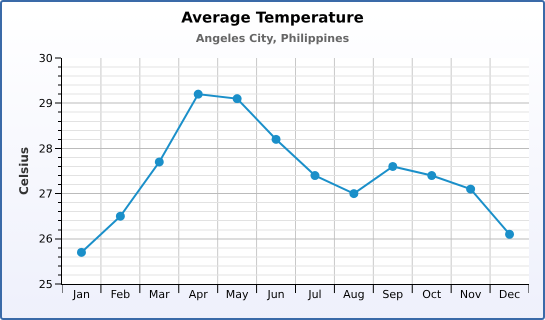 The image size is (545, 320). I want to click on x-tick-label: Feb, so click(120, 295).